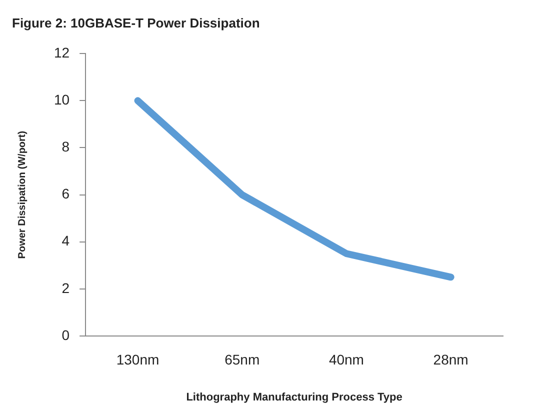 This screenshot has width=535, height=420. What do you see at coordinates (66, 194) in the screenshot?
I see `y-tick-label: 6` at bounding box center [66, 194].